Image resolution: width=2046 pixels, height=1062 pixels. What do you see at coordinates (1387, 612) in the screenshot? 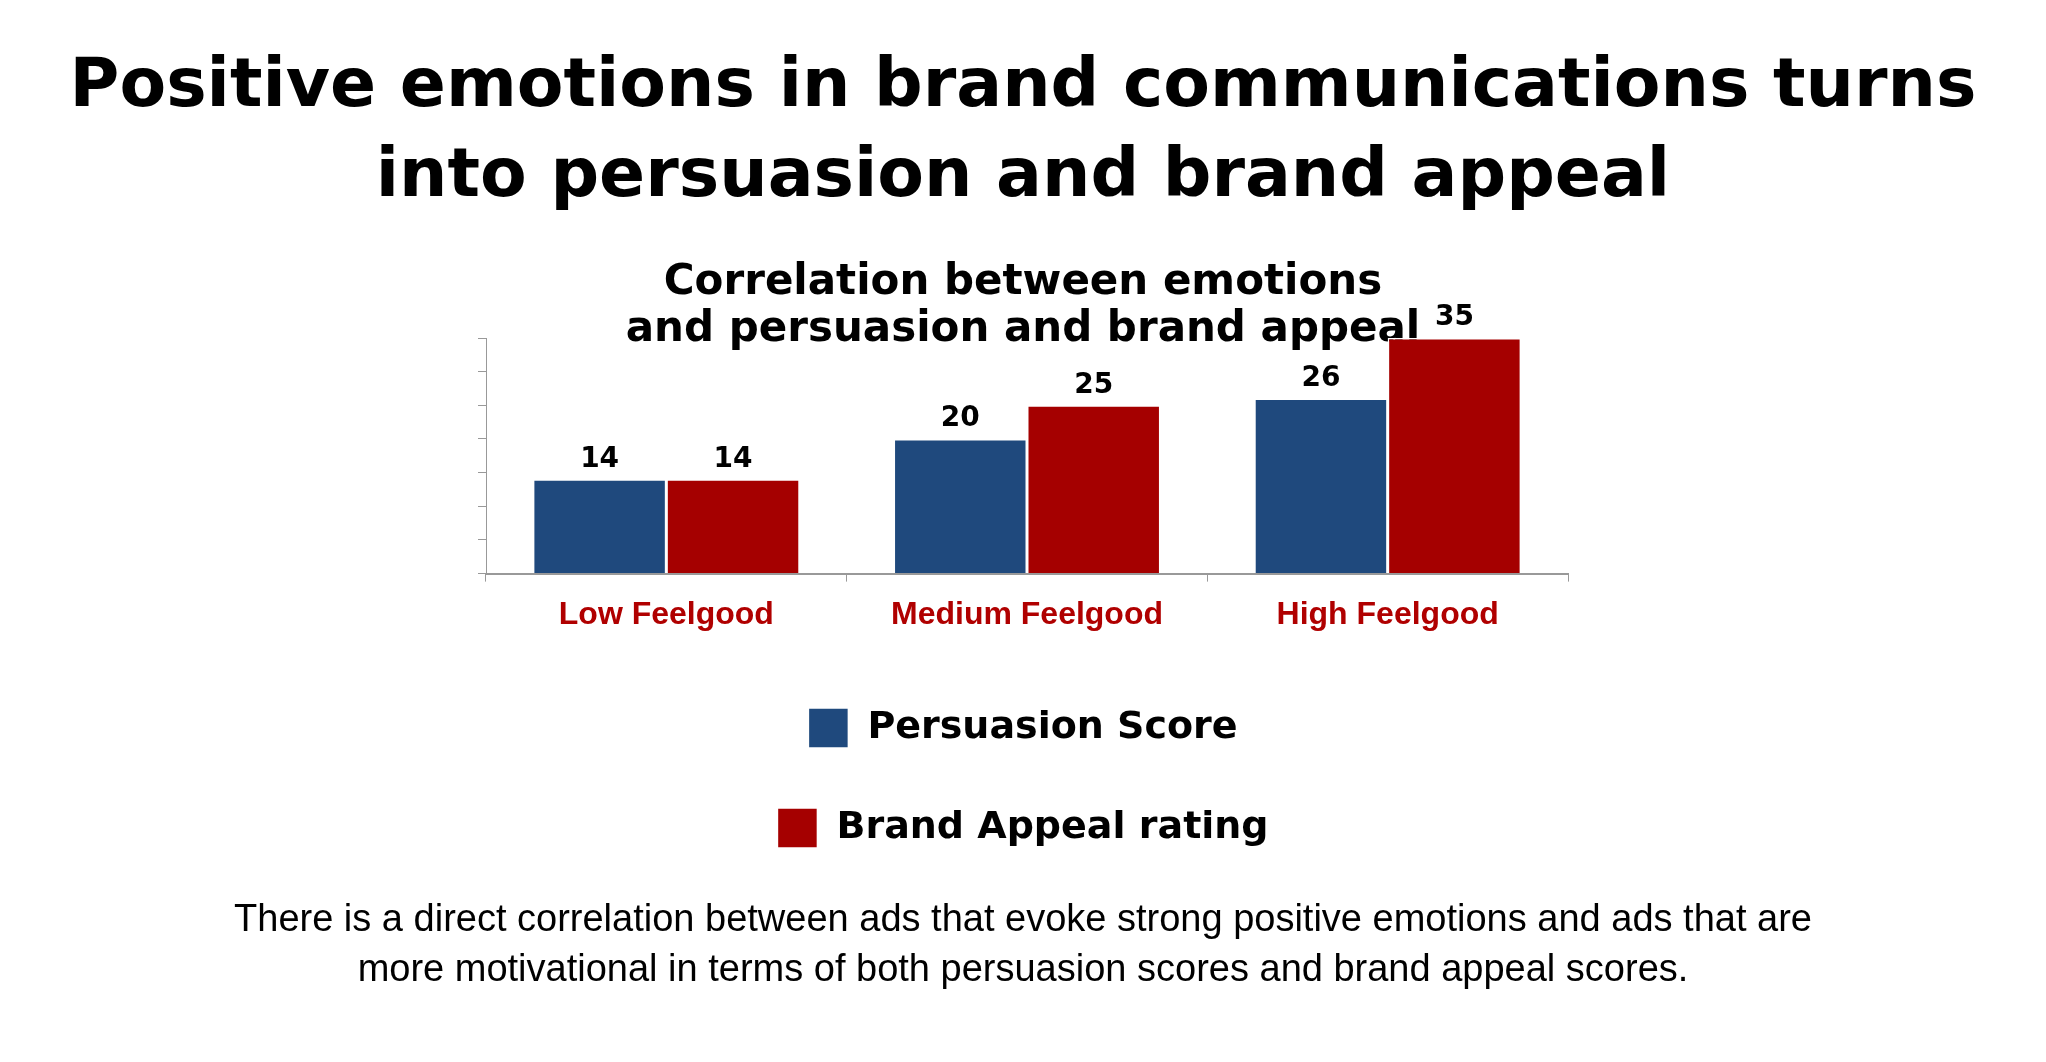
I see `x-tick-label: High Feelgood` at bounding box center [1387, 612].